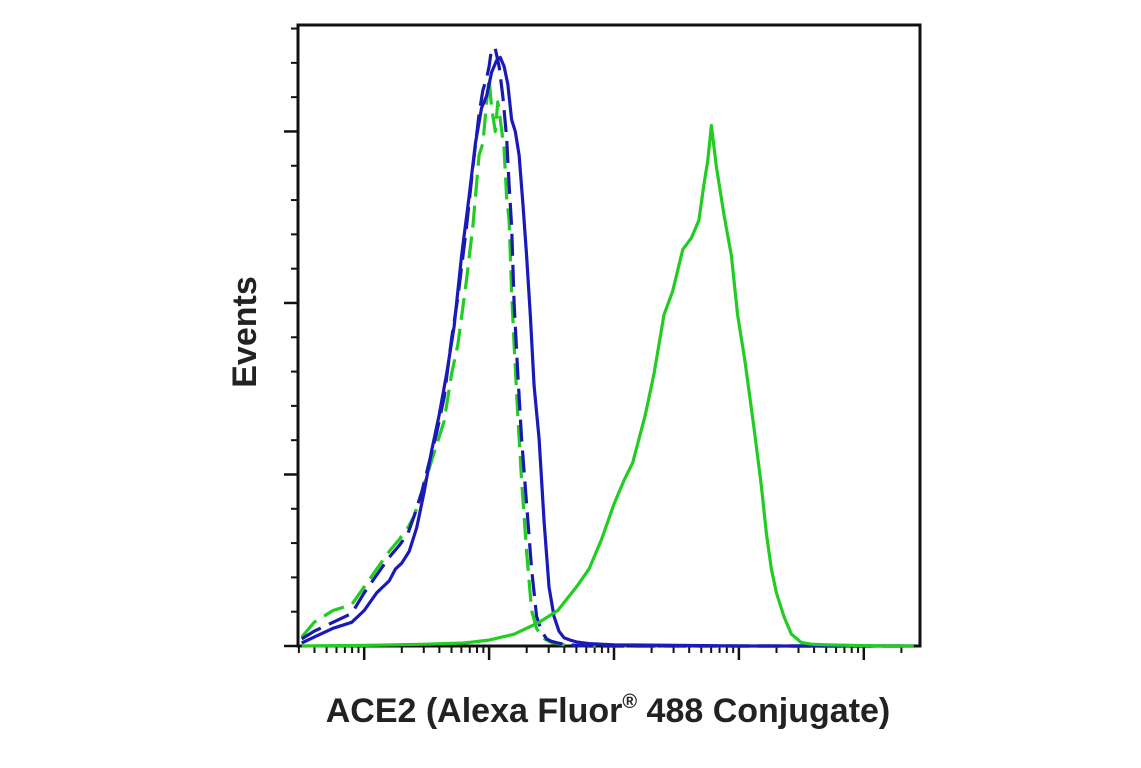 The image size is (1141, 768). Describe the element at coordinates (600, 653) in the screenshot. I see `x-axis-ticks` at that location.